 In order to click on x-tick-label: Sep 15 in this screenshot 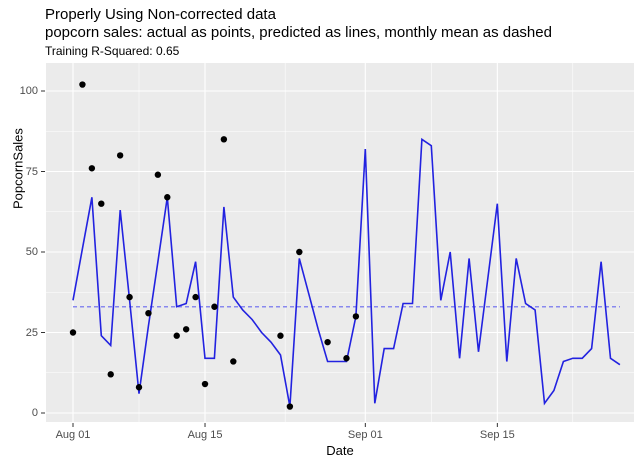, I will do `click(497, 435)`.